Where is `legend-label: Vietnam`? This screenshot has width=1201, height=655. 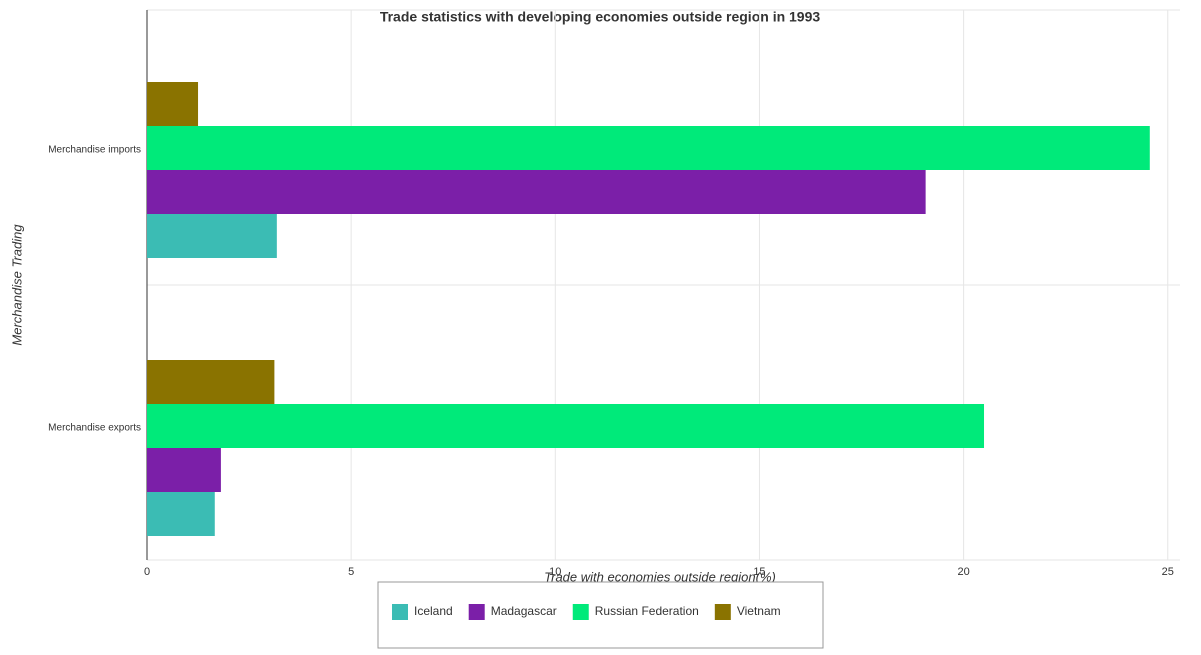 legend-label: Vietnam is located at coordinates (759, 611).